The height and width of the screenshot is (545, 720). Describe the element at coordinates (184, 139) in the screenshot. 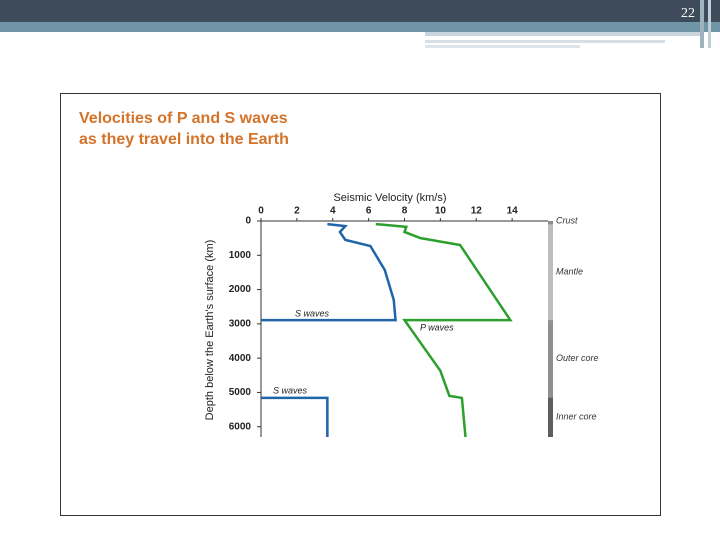

I see `chart-title: as they travel into the Earth` at that location.